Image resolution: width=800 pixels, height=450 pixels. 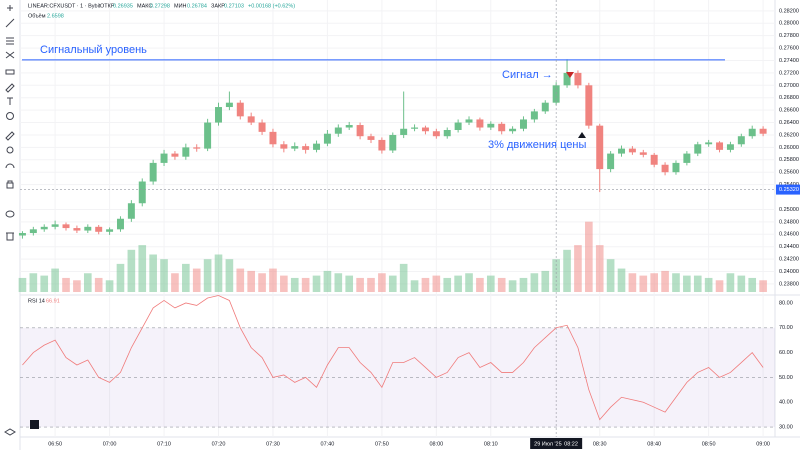 I want to click on y-tick-label: 0.27400, so click(x=789, y=61).